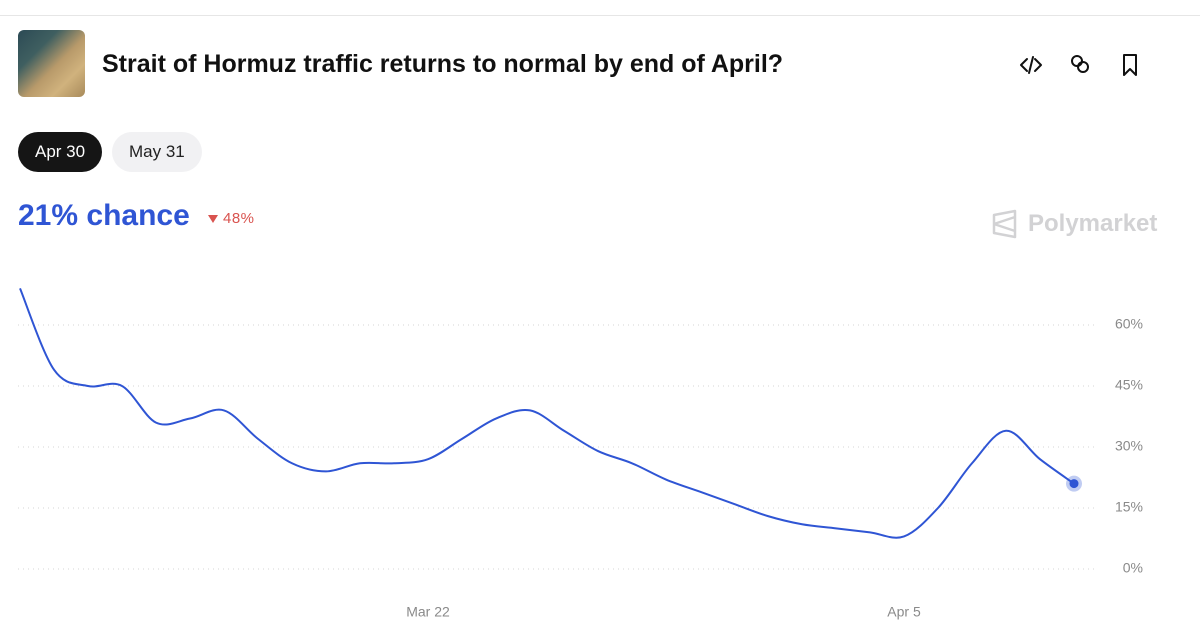 This screenshot has width=1200, height=621. Describe the element at coordinates (1129, 507) in the screenshot. I see `y-tick-label: 15%` at that location.